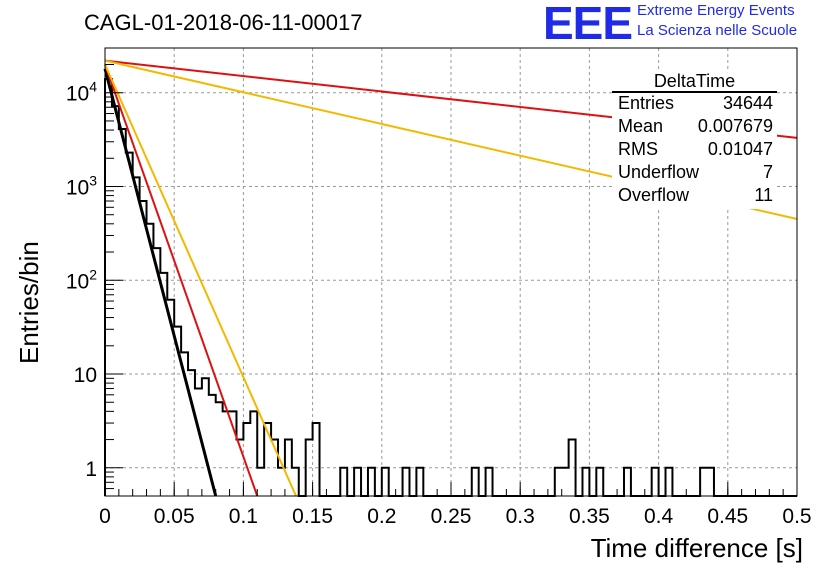 The width and height of the screenshot is (836, 572). Describe the element at coordinates (174, 516) in the screenshot. I see `x-tick-label: 0.05` at that location.